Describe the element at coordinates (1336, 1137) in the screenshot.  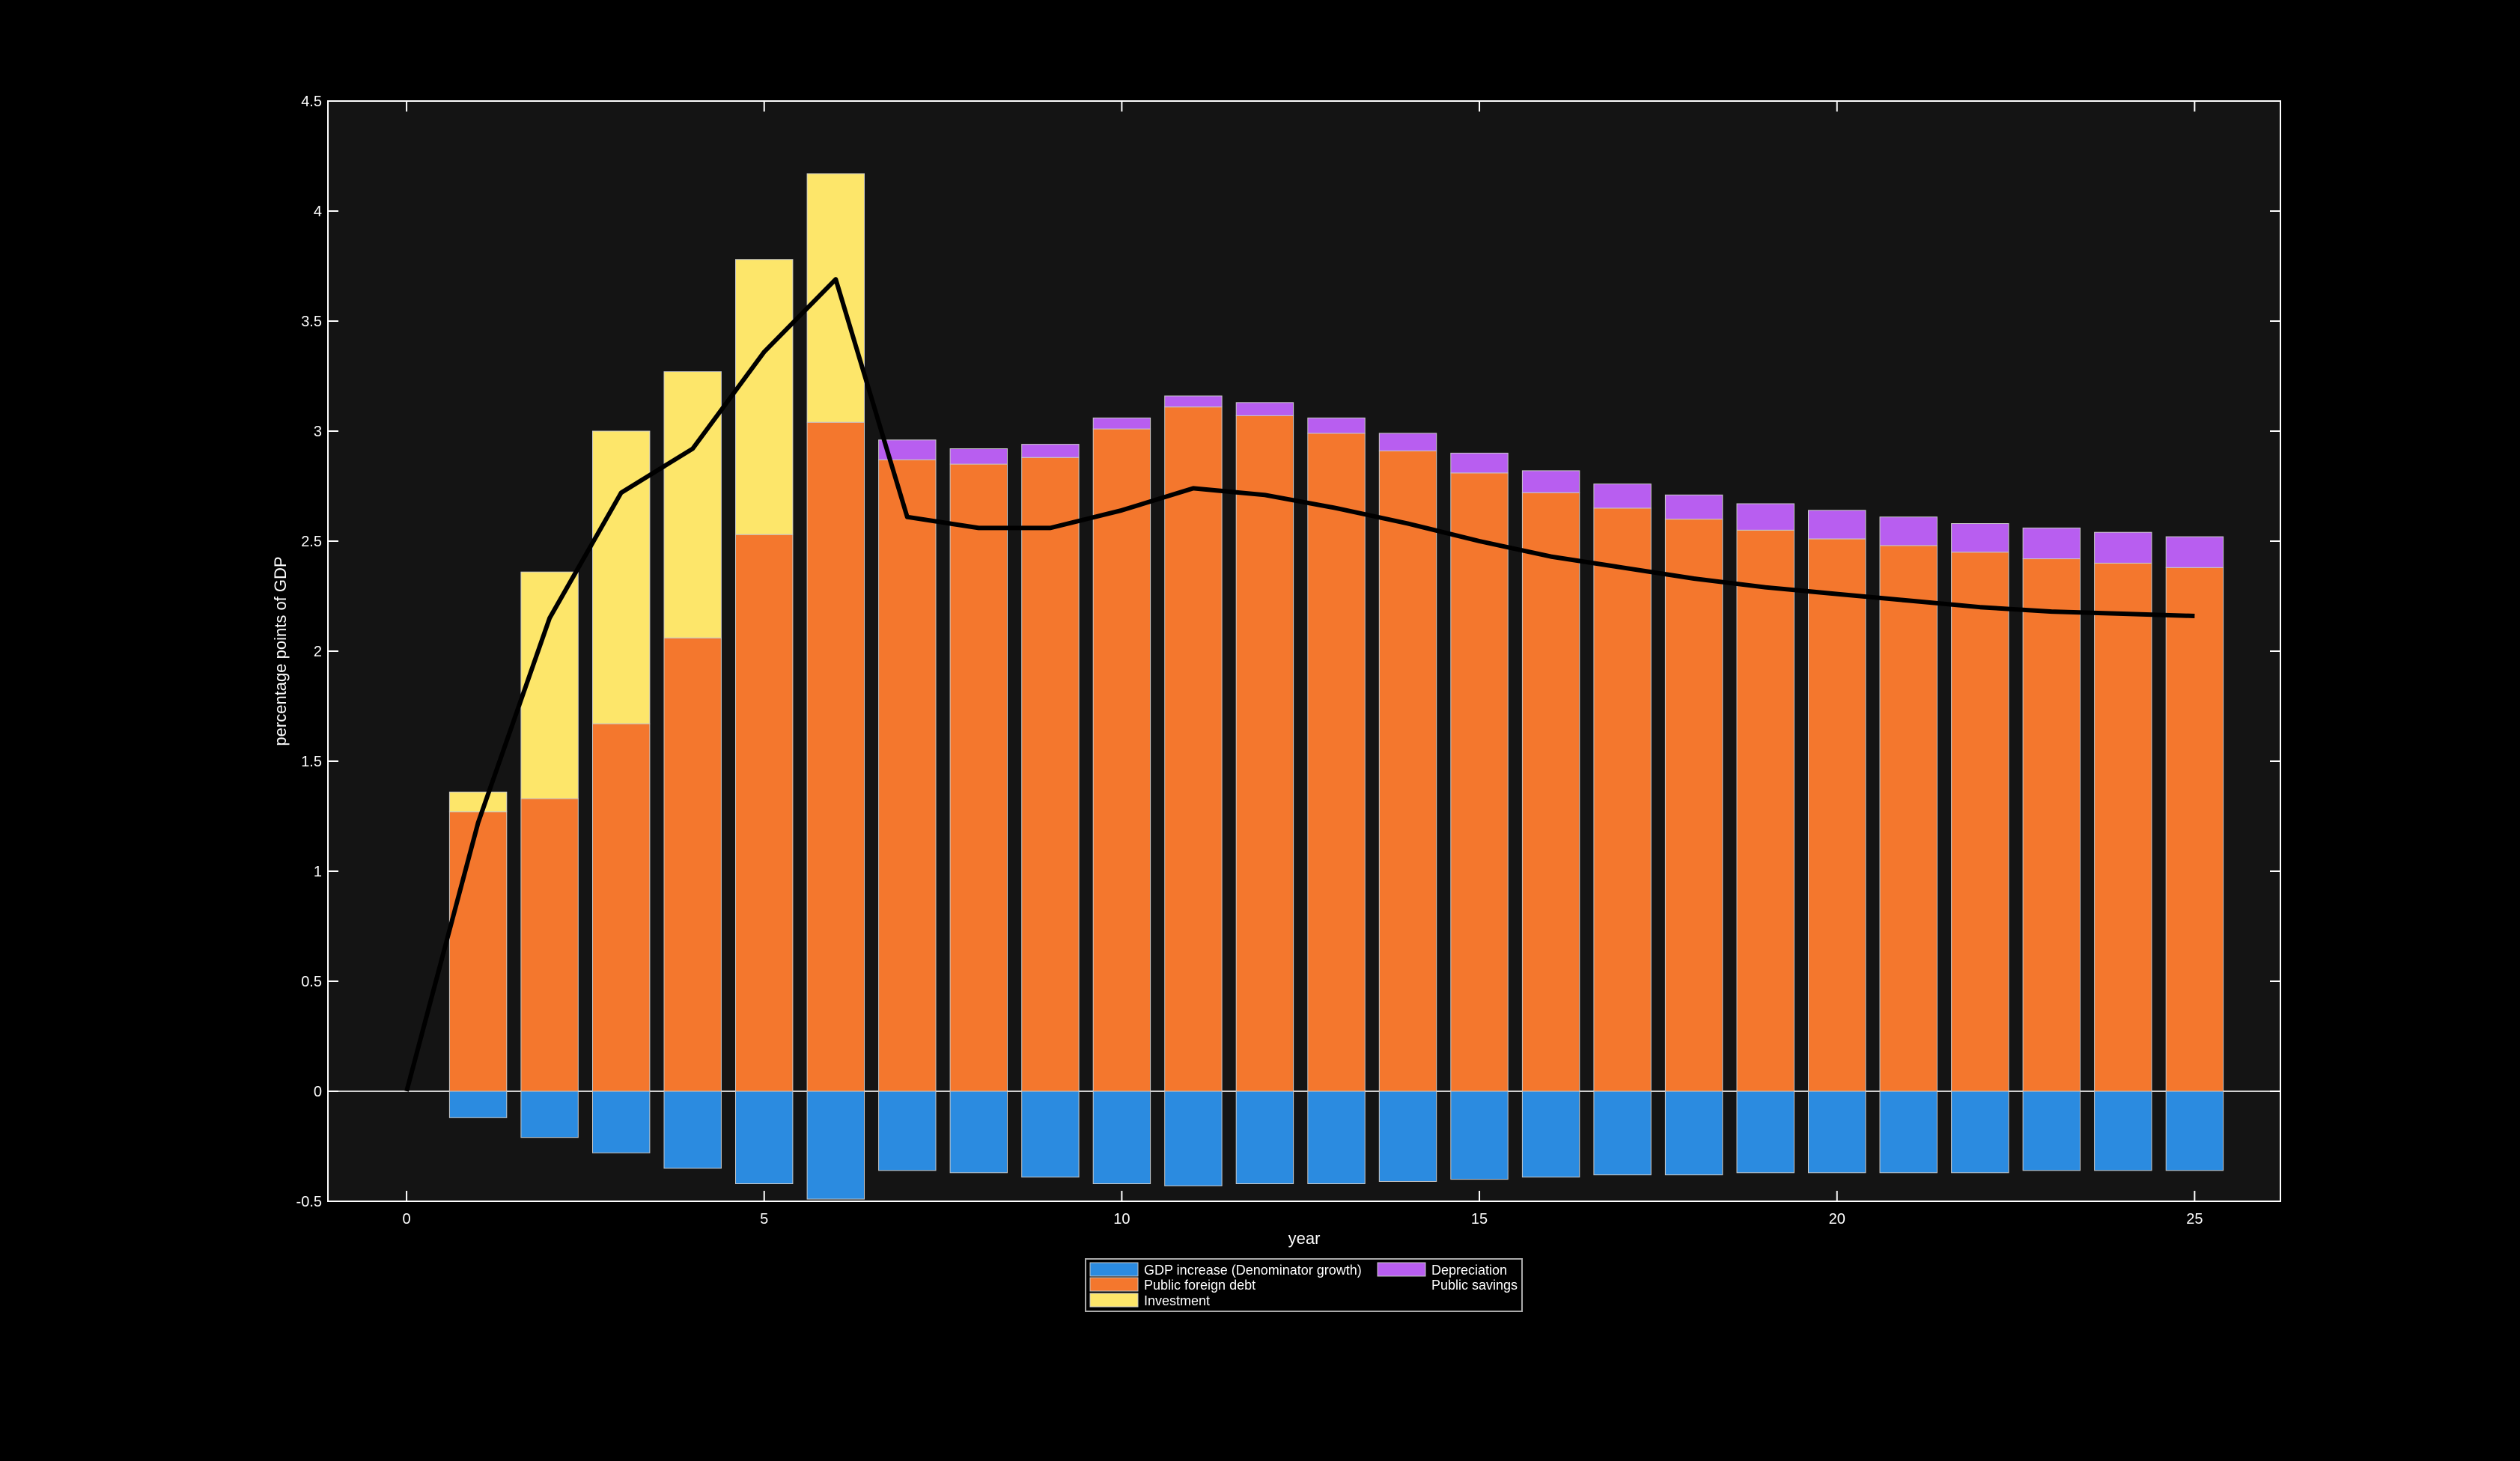
I see `bar-s0-x13` at that location.